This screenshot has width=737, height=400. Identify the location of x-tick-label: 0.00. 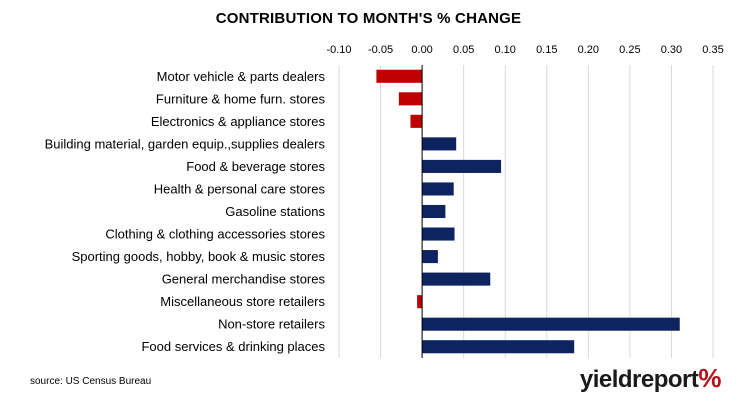
(421, 50).